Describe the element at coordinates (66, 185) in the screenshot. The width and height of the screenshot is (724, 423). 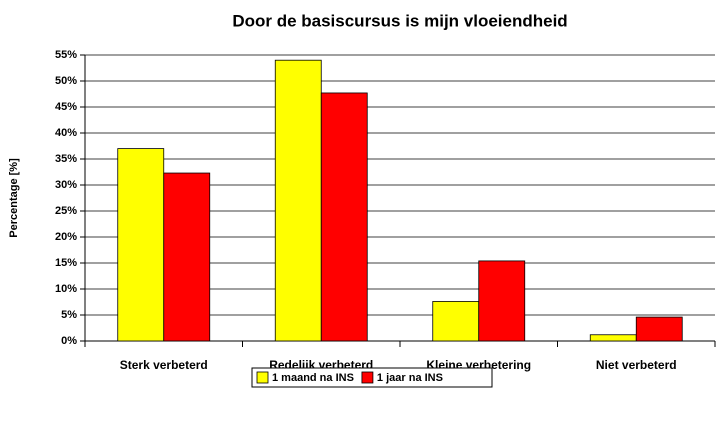
I see `y-tick-label: 30%` at that location.